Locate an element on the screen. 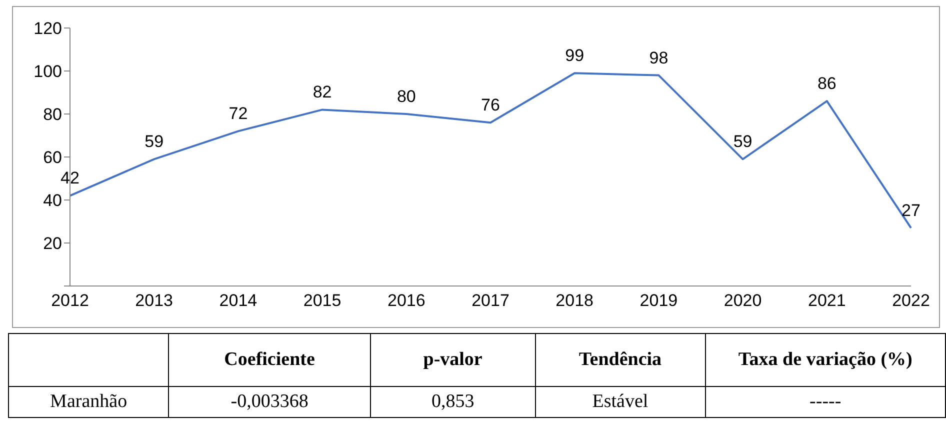  y-tick-label: 120 is located at coordinates (48, 28).